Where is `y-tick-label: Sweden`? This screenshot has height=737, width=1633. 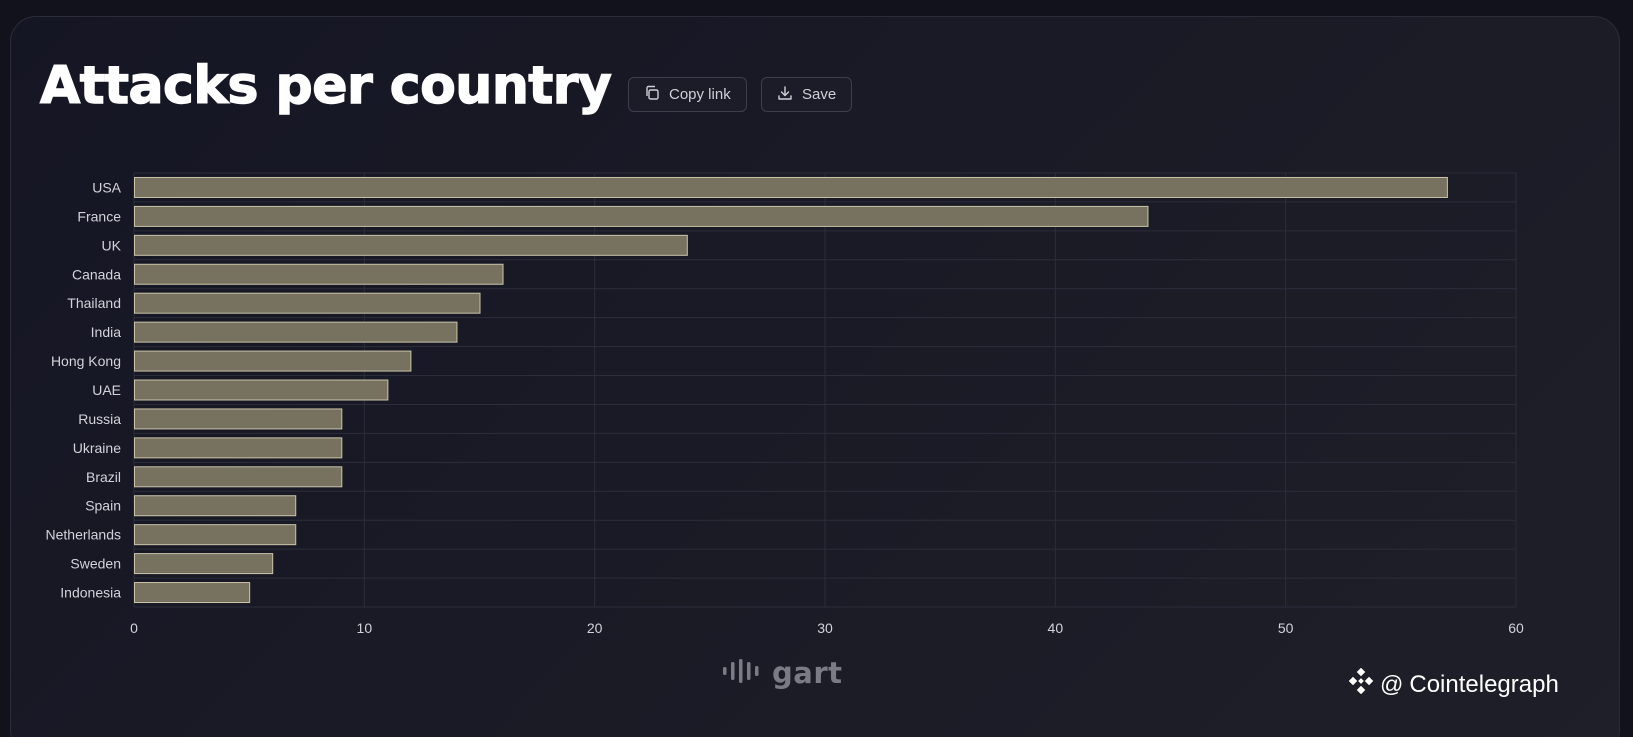 y-tick-label: Sweden is located at coordinates (95, 564).